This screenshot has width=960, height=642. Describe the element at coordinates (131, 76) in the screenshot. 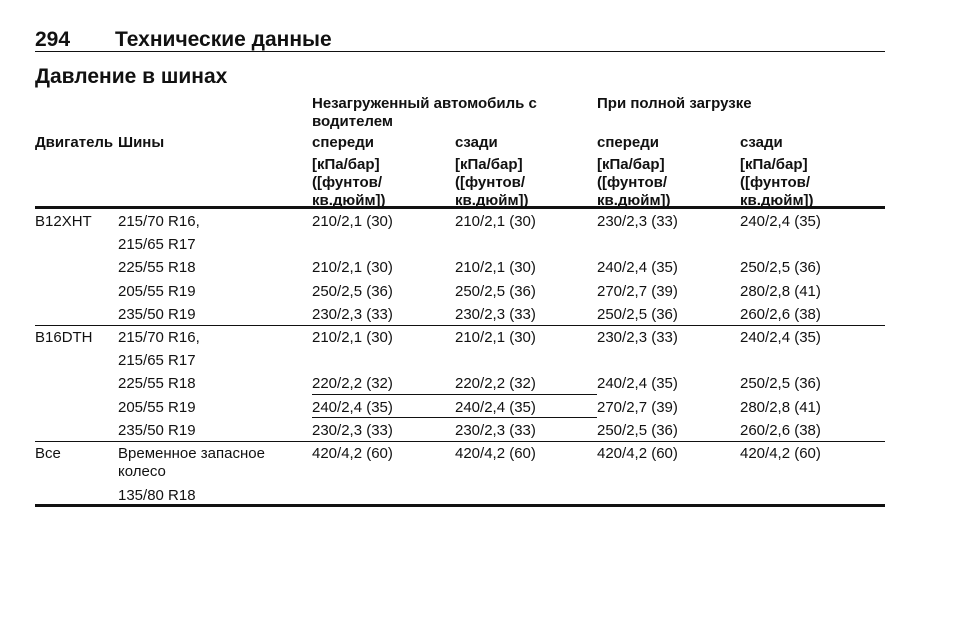

I see `page-title: Давление в шинах` at that location.